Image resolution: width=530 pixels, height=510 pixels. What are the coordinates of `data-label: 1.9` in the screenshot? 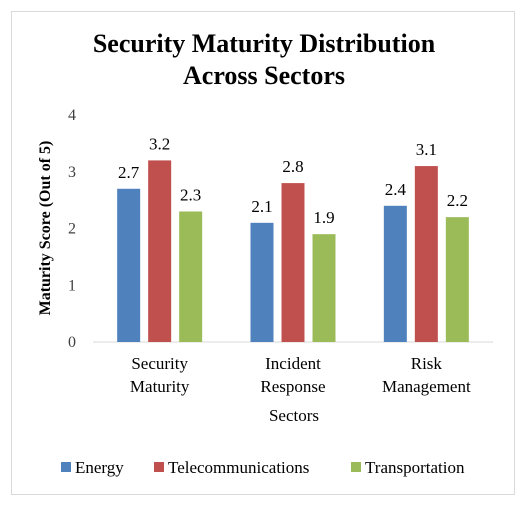 It's located at (323, 217).